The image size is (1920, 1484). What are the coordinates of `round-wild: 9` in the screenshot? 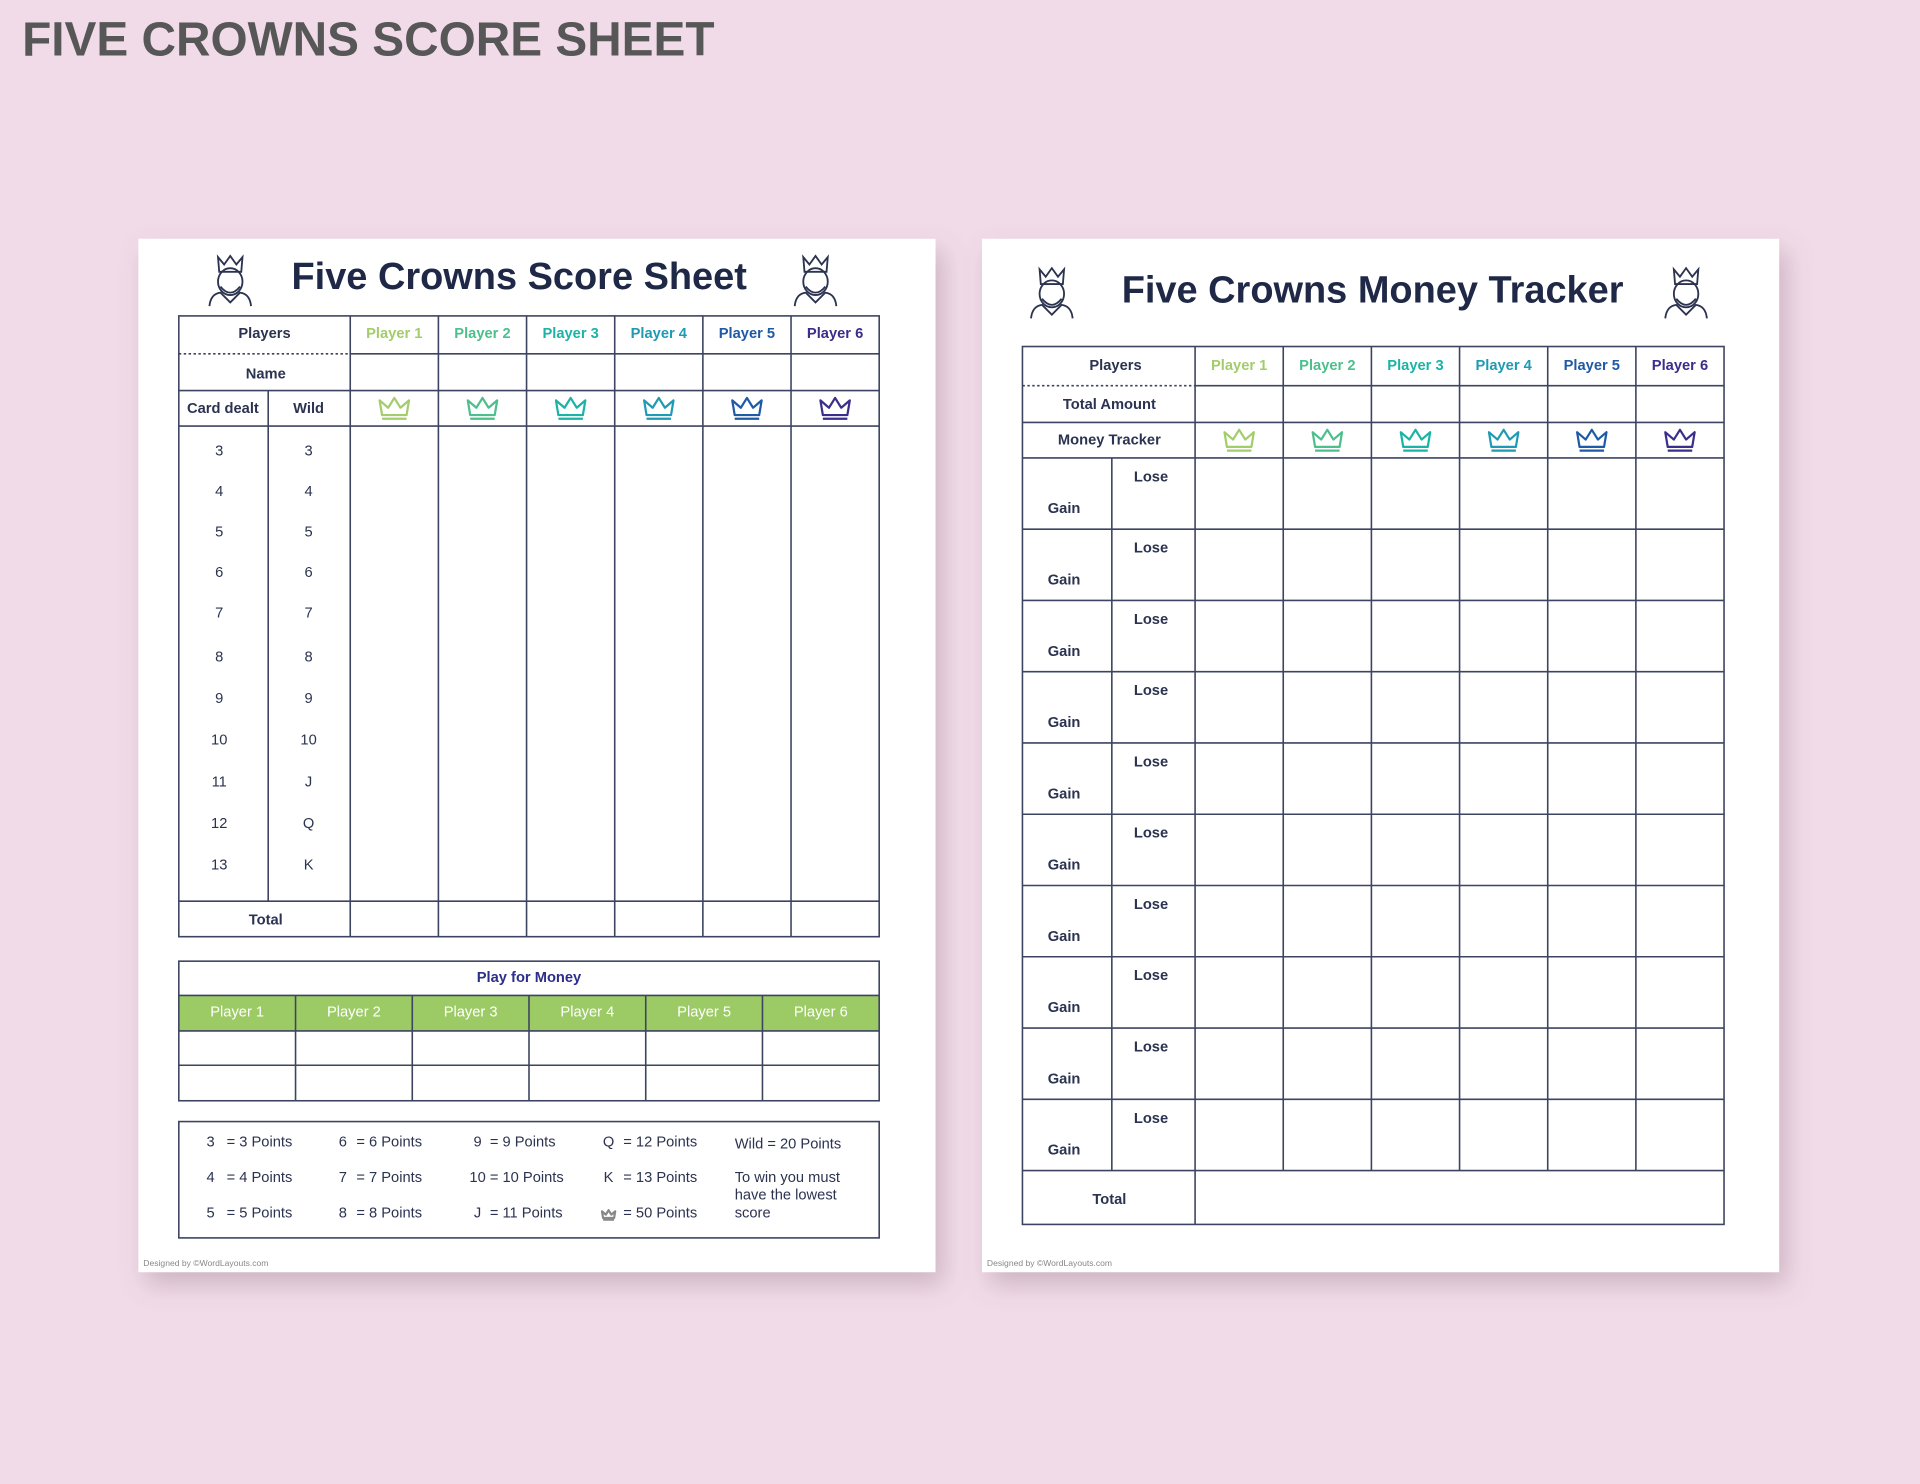 It's located at (309, 699).